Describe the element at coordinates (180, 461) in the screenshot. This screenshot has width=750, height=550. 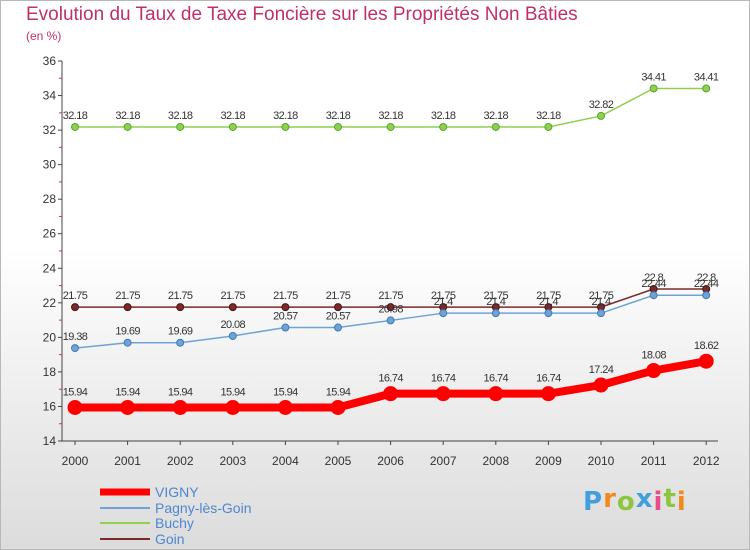
I see `x-tick-label: 2002` at that location.